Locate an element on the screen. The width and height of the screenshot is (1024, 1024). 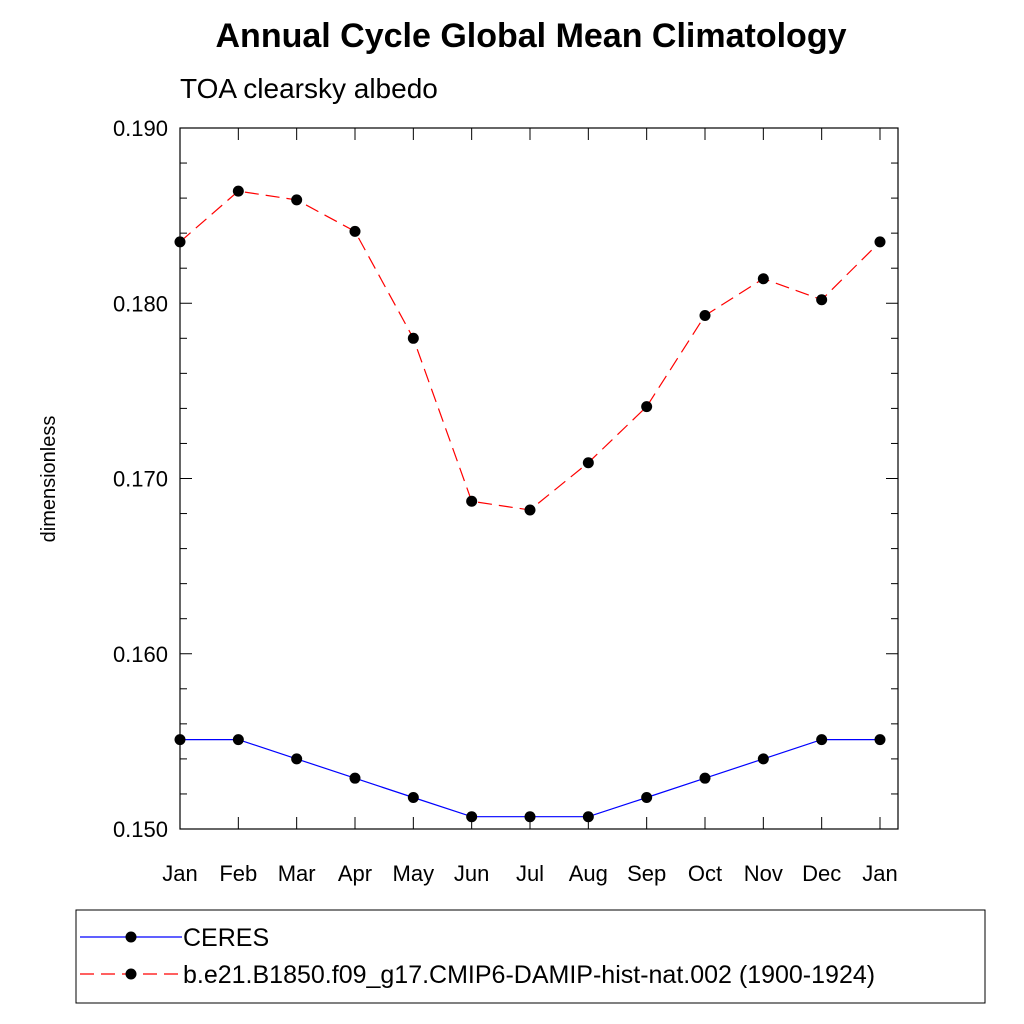
x-tick-label: Sep is located at coordinates (646, 873).